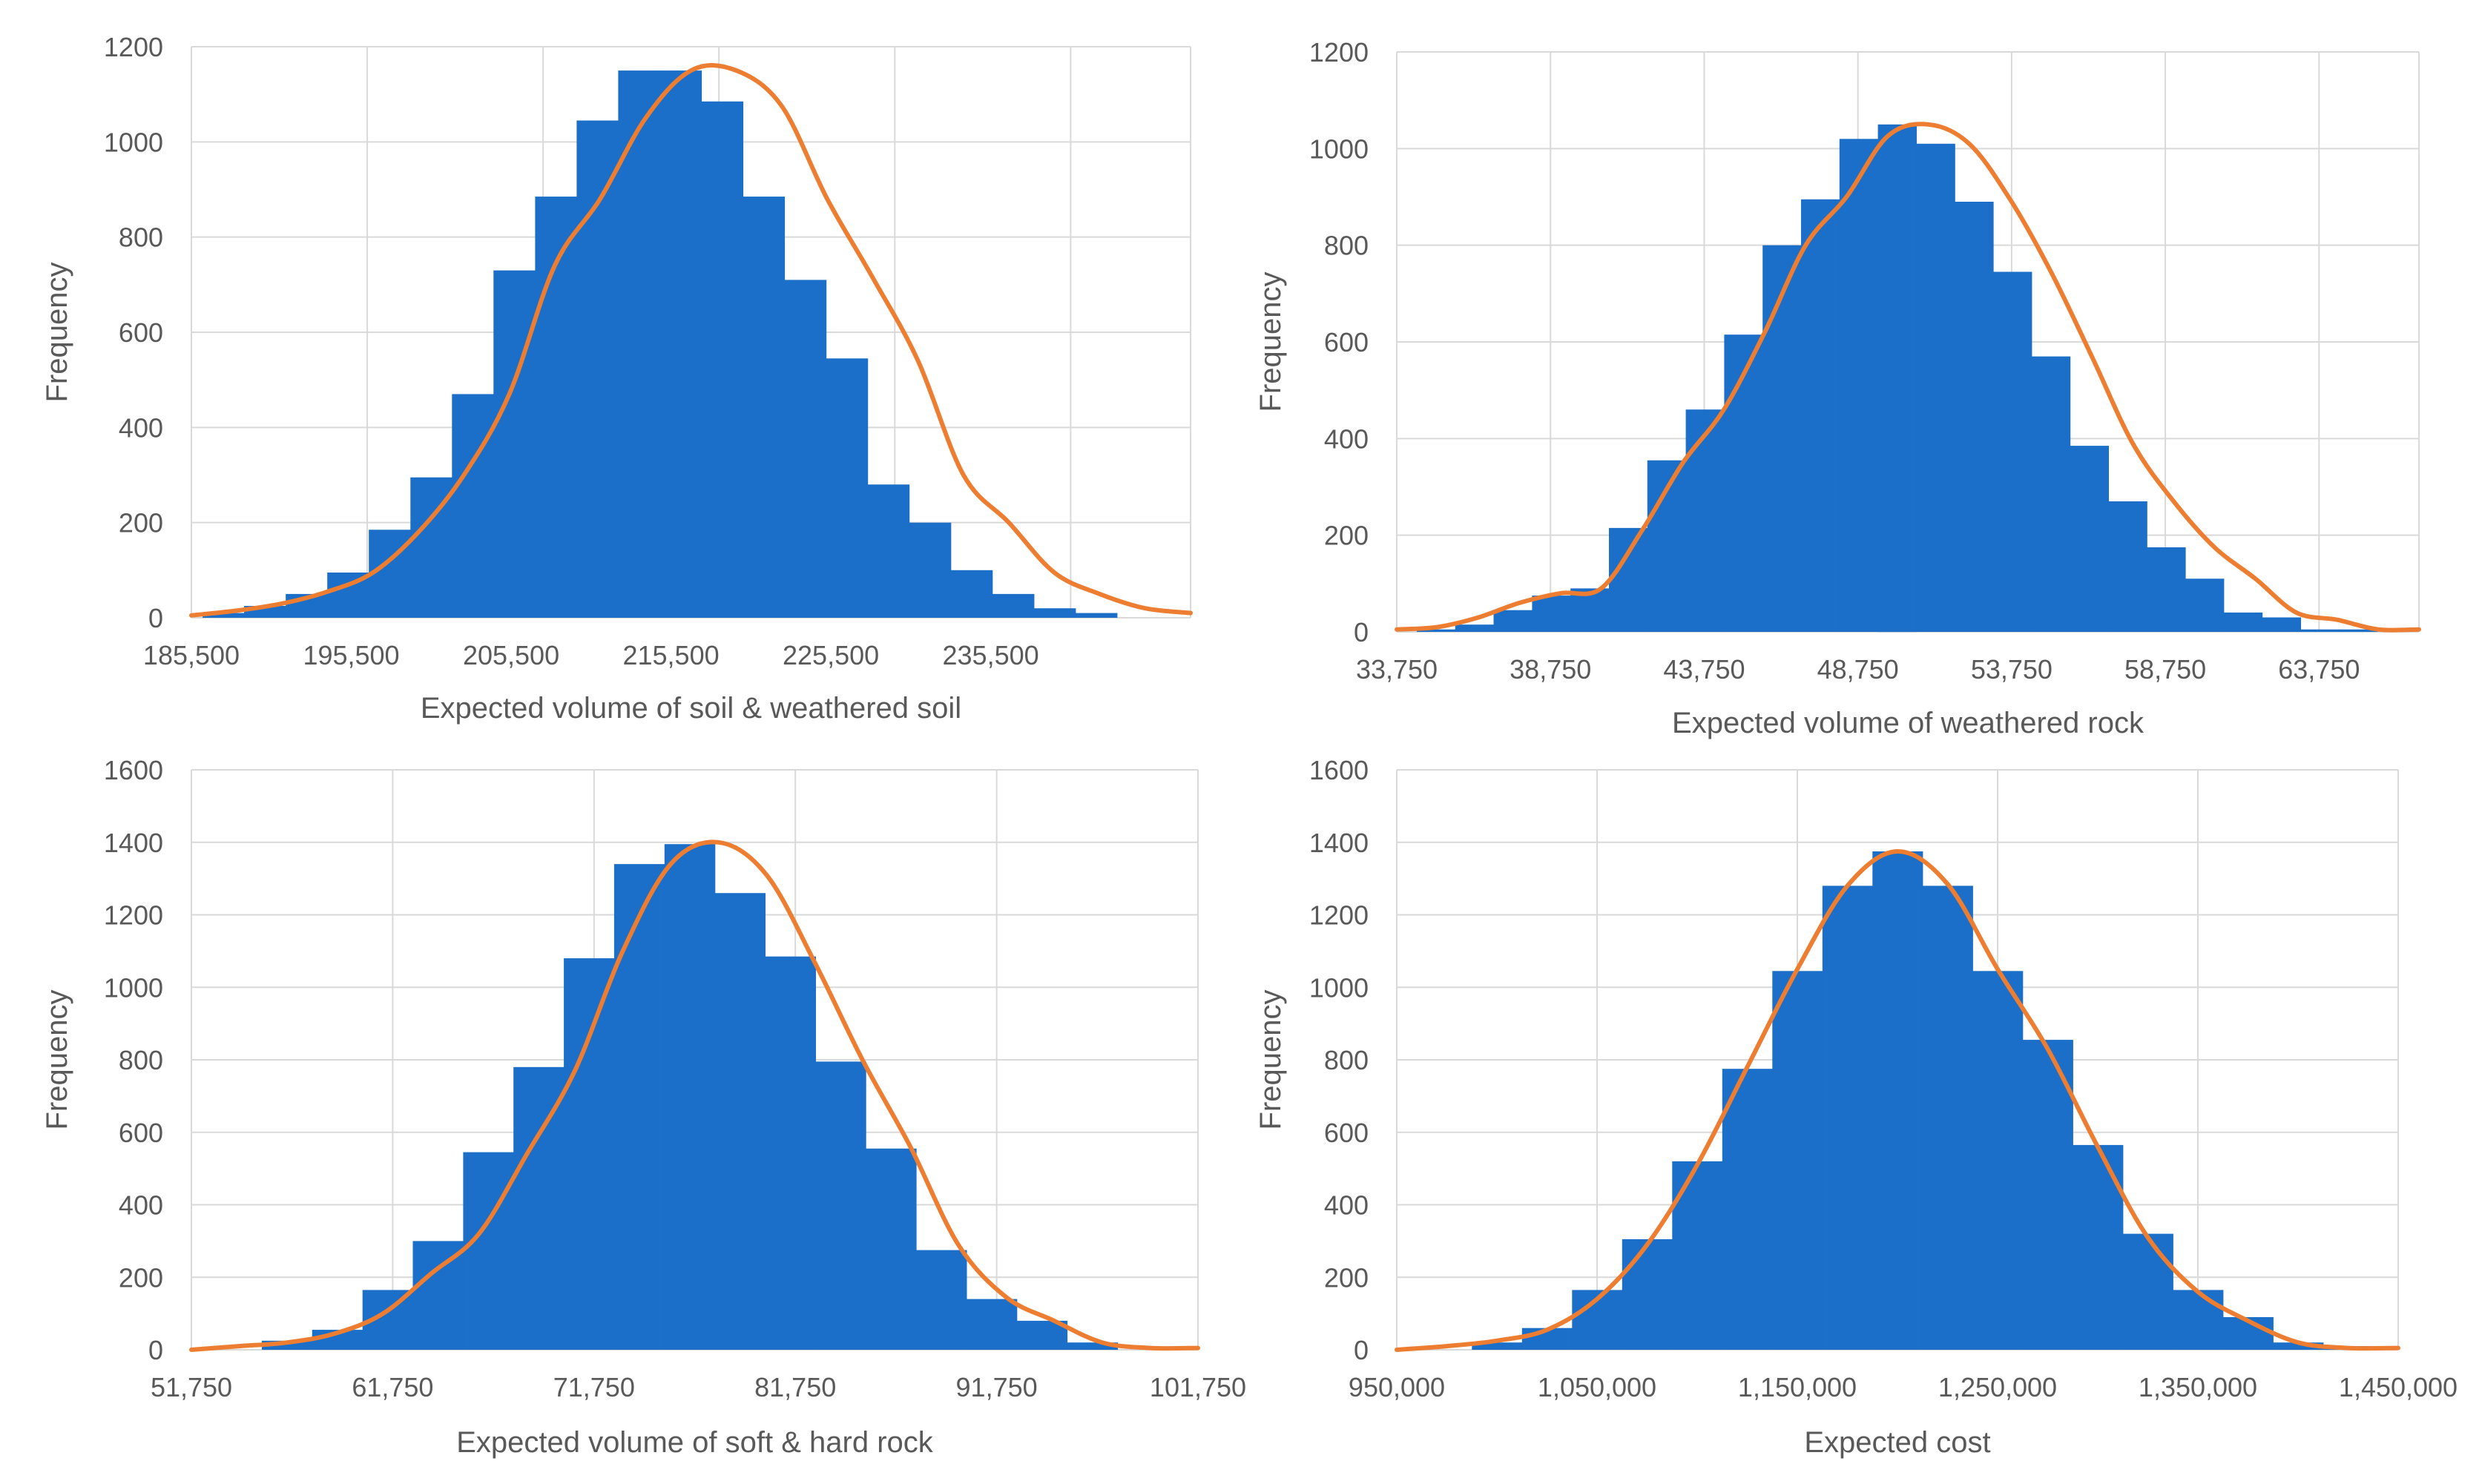 This screenshot has width=2482, height=1484. What do you see at coordinates (1198, 1387) in the screenshot?
I see `x-tick-label: 101,750` at bounding box center [1198, 1387].